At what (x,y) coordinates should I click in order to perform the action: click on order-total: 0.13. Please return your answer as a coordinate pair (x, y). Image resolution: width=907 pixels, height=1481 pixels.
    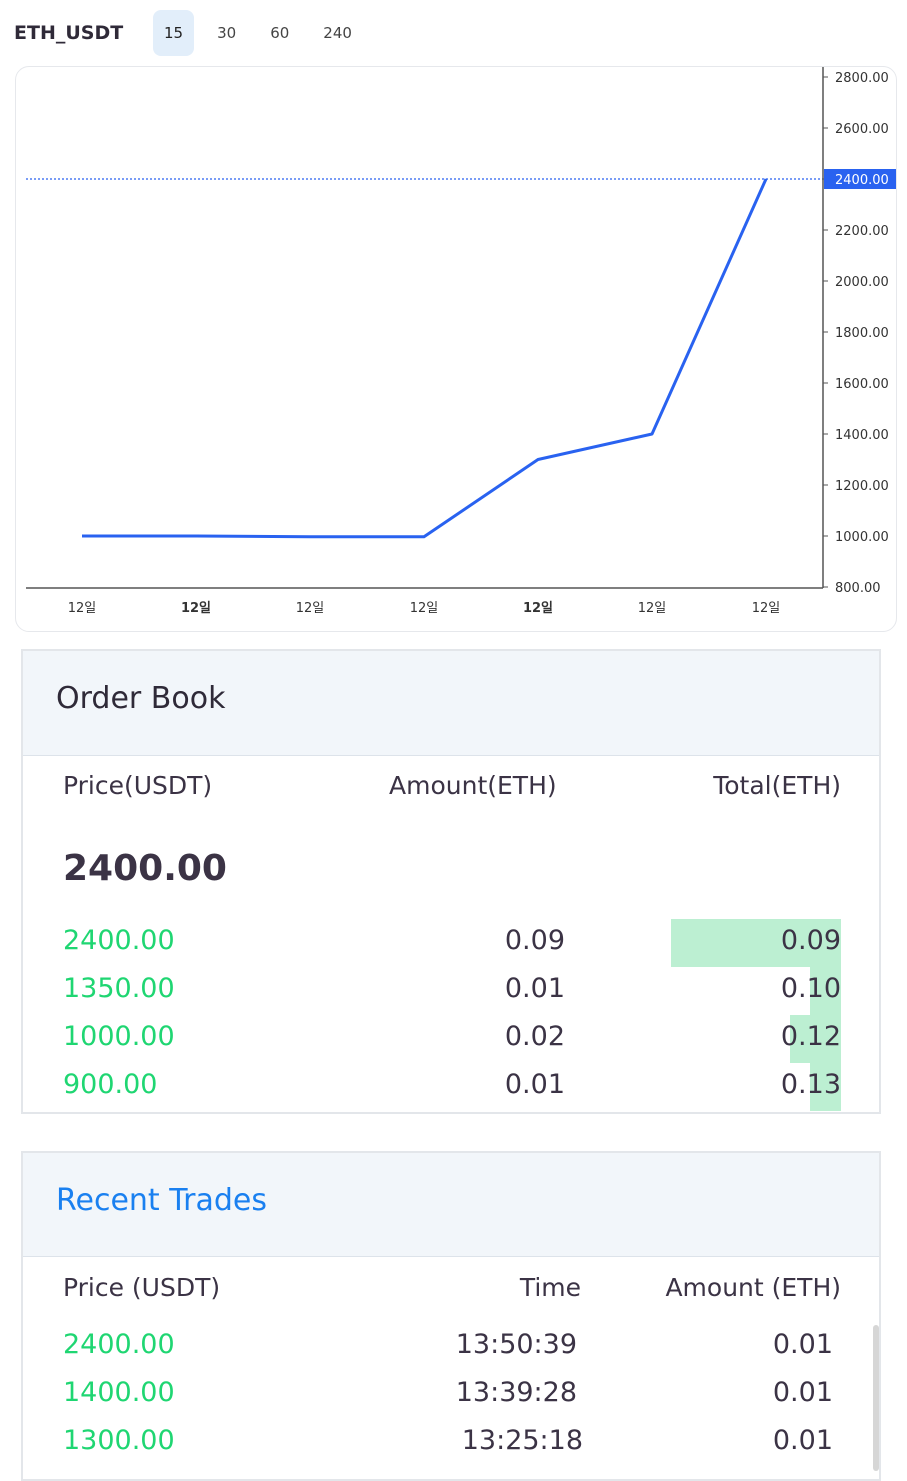
    Looking at the image, I should click on (810, 1084).